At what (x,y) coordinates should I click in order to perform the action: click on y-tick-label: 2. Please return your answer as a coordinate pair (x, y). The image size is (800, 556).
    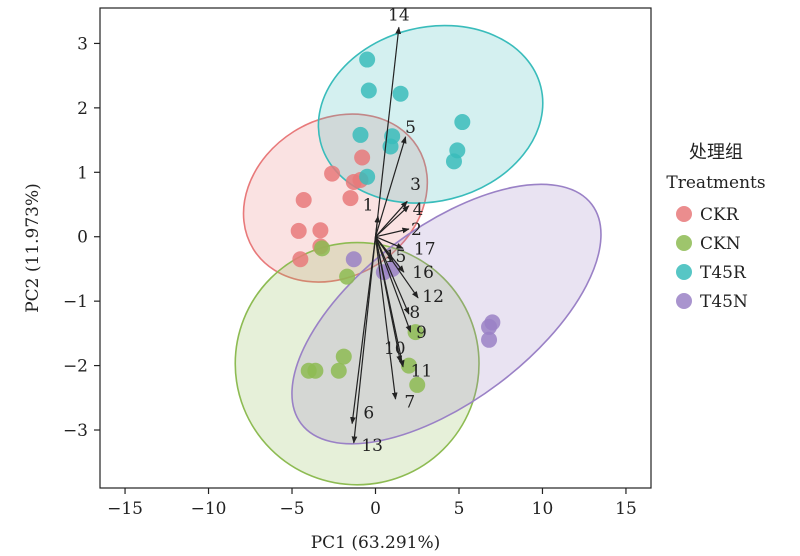
    Looking at the image, I should click on (82, 109).